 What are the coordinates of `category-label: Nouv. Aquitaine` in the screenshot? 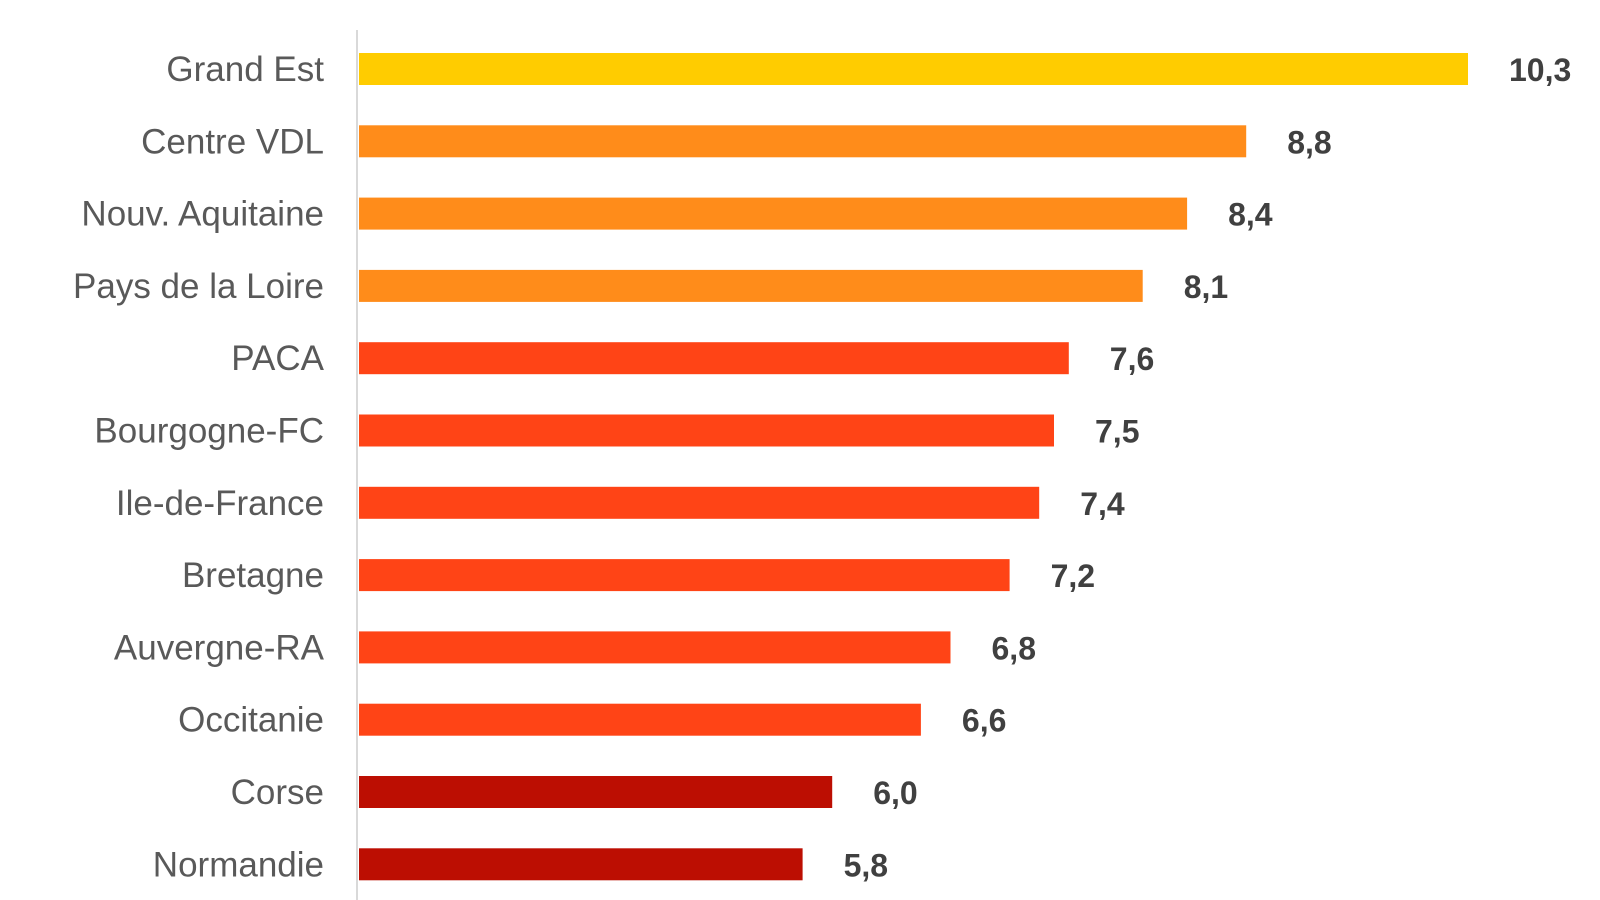 It's located at (202, 214).